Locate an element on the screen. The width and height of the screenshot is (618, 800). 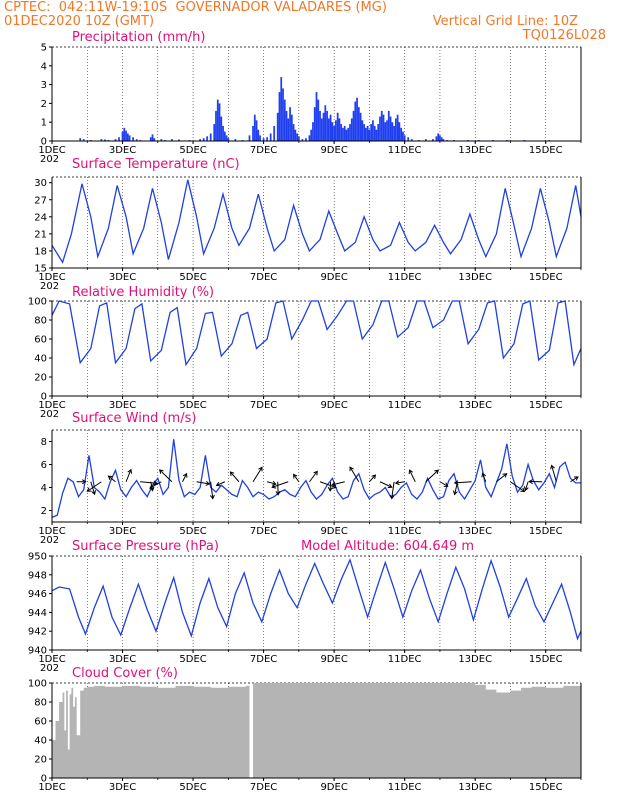
y-tick-label: 8 is located at coordinates (44, 442).